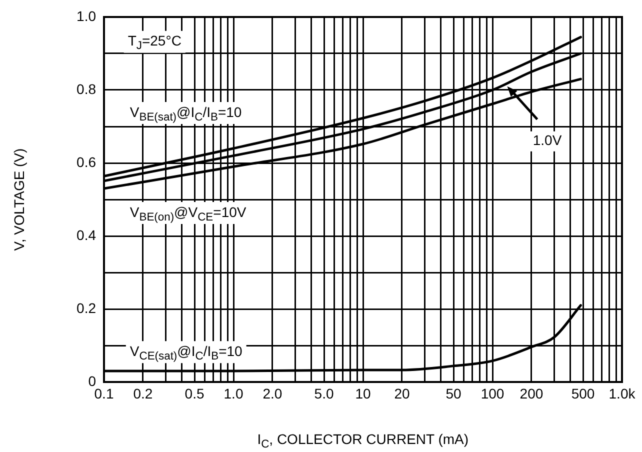  I want to click on x-tick-label: 2.0, so click(272, 393).